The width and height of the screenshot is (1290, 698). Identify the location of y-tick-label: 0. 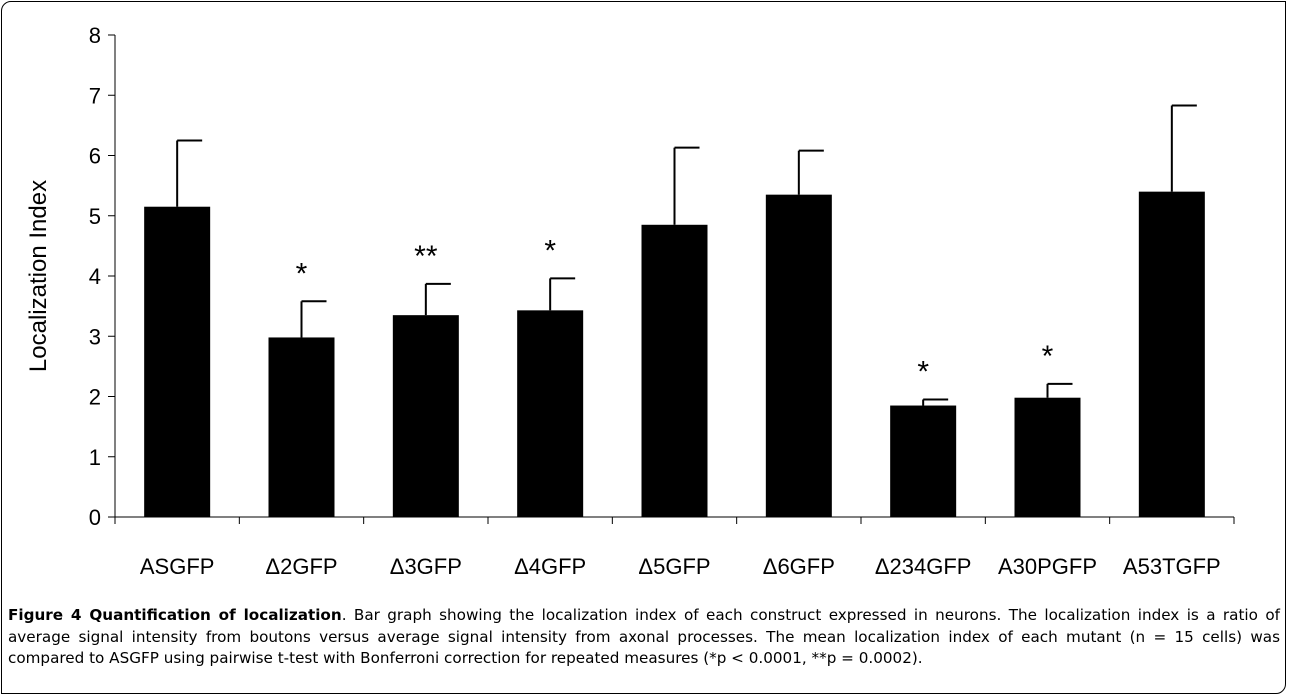
(95, 517).